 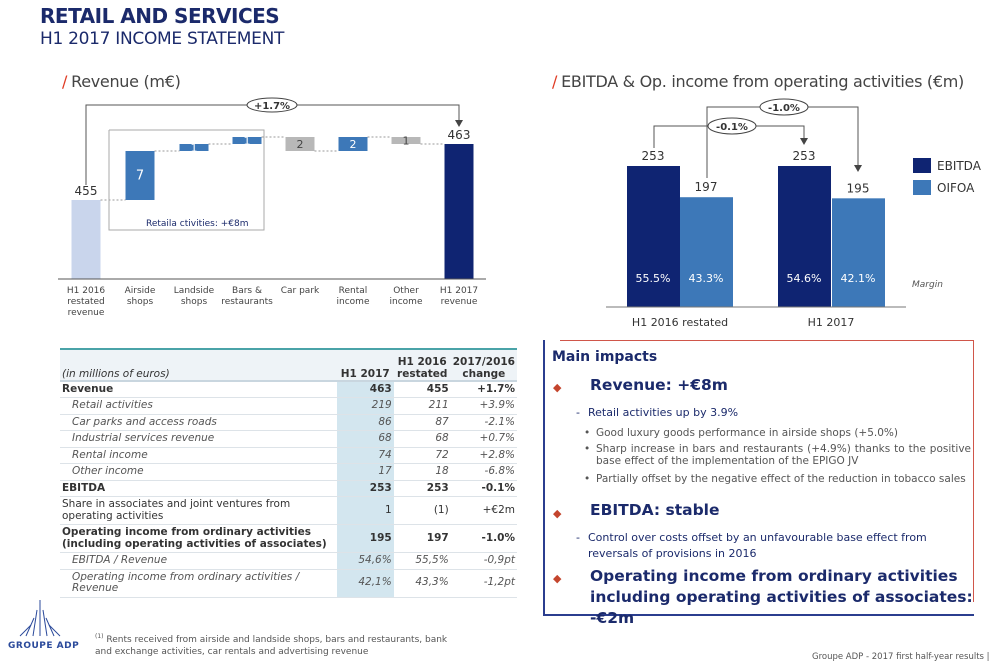 What do you see at coordinates (288, 561) in the screenshot?
I see `table-row: EBITDA / Revenue 54,6% 55,5% -0,9pt` at bounding box center [288, 561].